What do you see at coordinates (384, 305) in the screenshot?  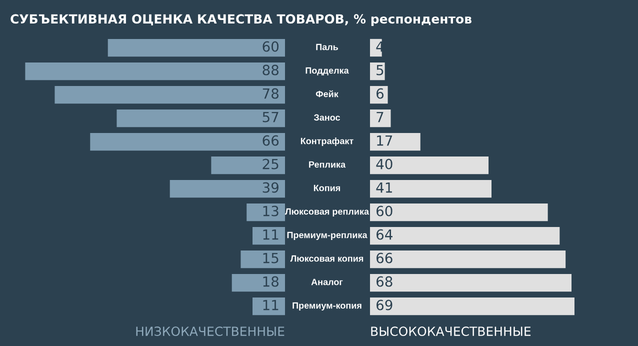 I see `data-label: 69` at bounding box center [384, 305].